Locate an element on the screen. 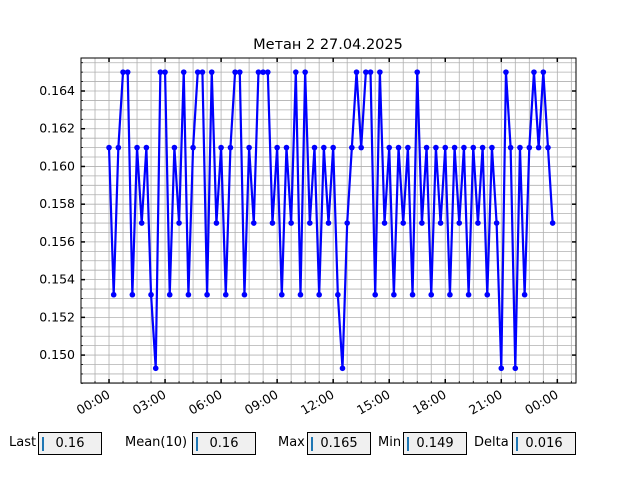 This screenshot has width=640, height=480. mean-textbox: 0.16 is located at coordinates (224, 443).